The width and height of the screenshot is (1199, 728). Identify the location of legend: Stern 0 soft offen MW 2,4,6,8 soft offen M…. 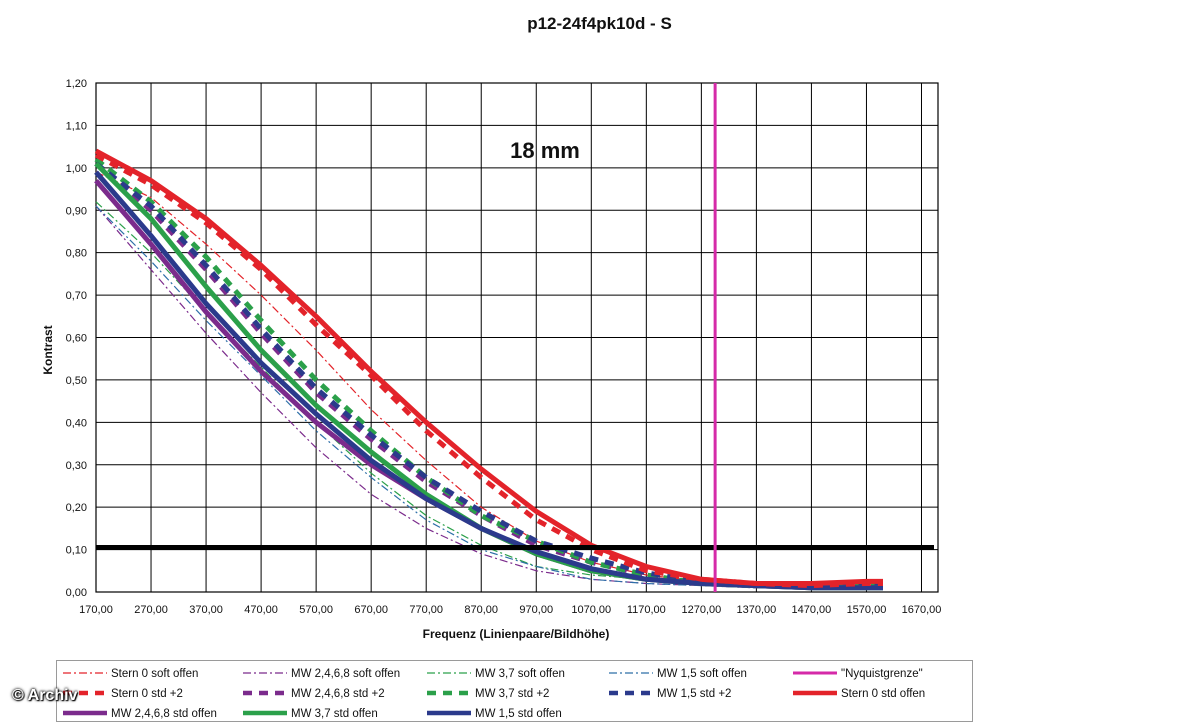
(514, 691).